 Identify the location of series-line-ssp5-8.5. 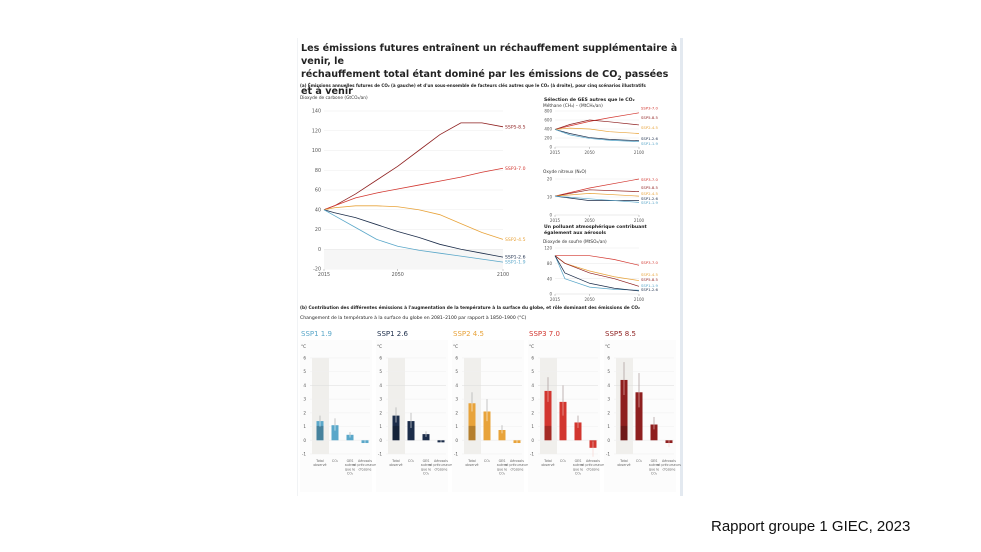
(597, 124).